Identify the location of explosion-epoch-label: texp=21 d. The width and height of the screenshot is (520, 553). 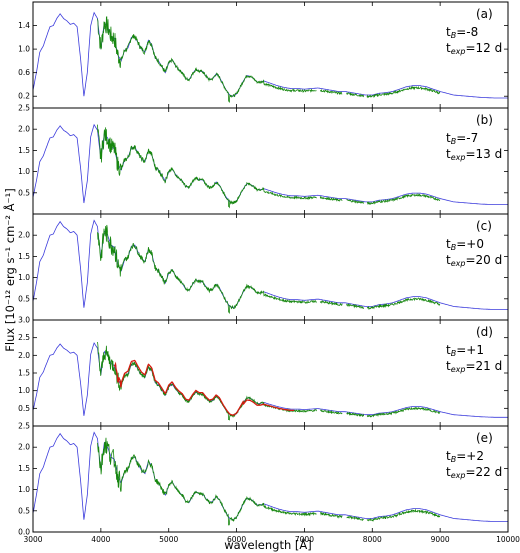
(474, 366).